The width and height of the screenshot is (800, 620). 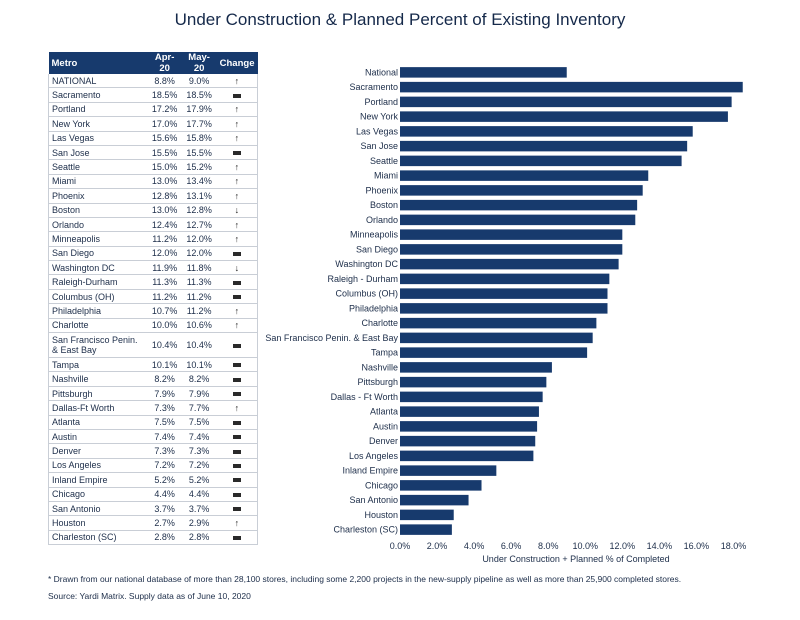 I want to click on may-cell: 13.1%, so click(x=199, y=196).